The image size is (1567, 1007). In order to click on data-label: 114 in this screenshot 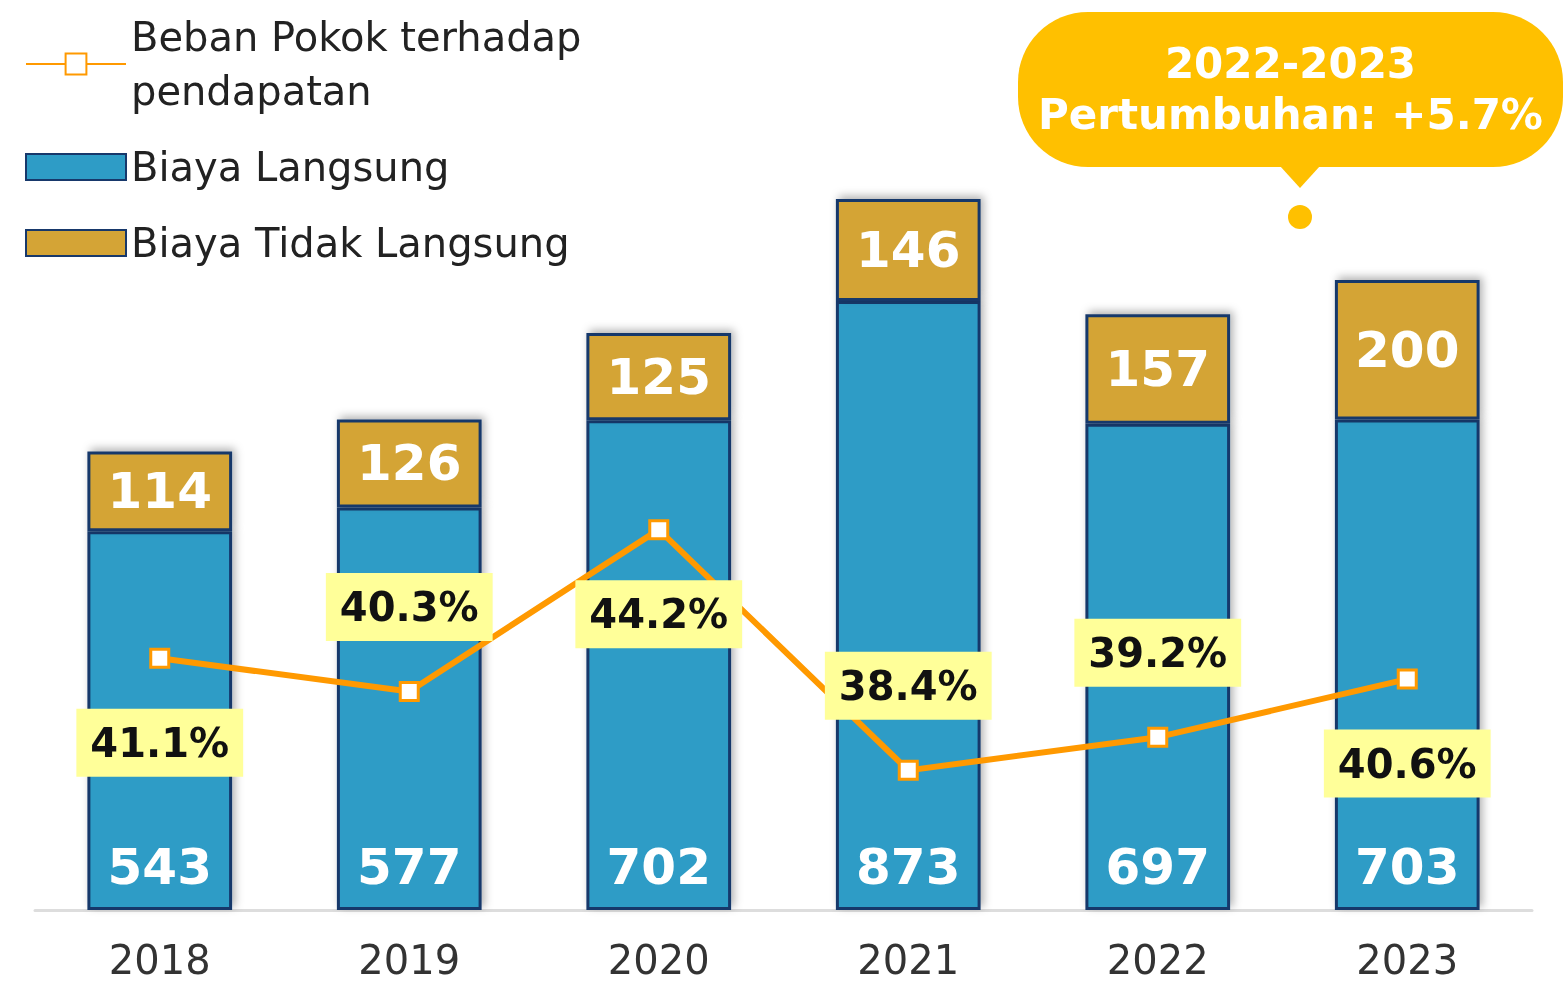, I will do `click(159, 491)`.